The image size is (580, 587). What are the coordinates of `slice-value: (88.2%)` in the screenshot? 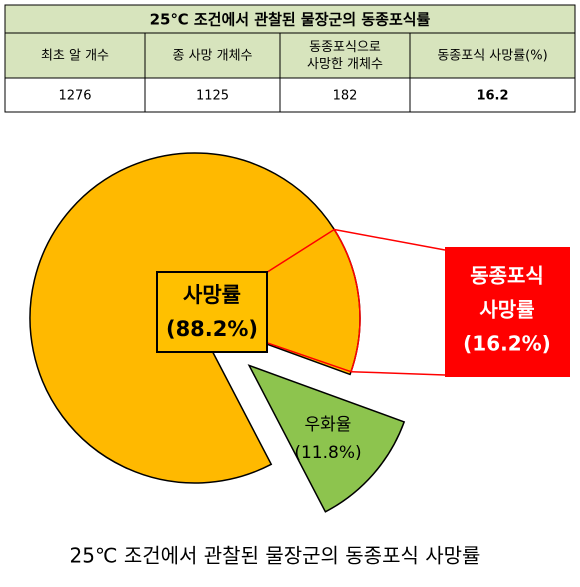 It's located at (212, 329).